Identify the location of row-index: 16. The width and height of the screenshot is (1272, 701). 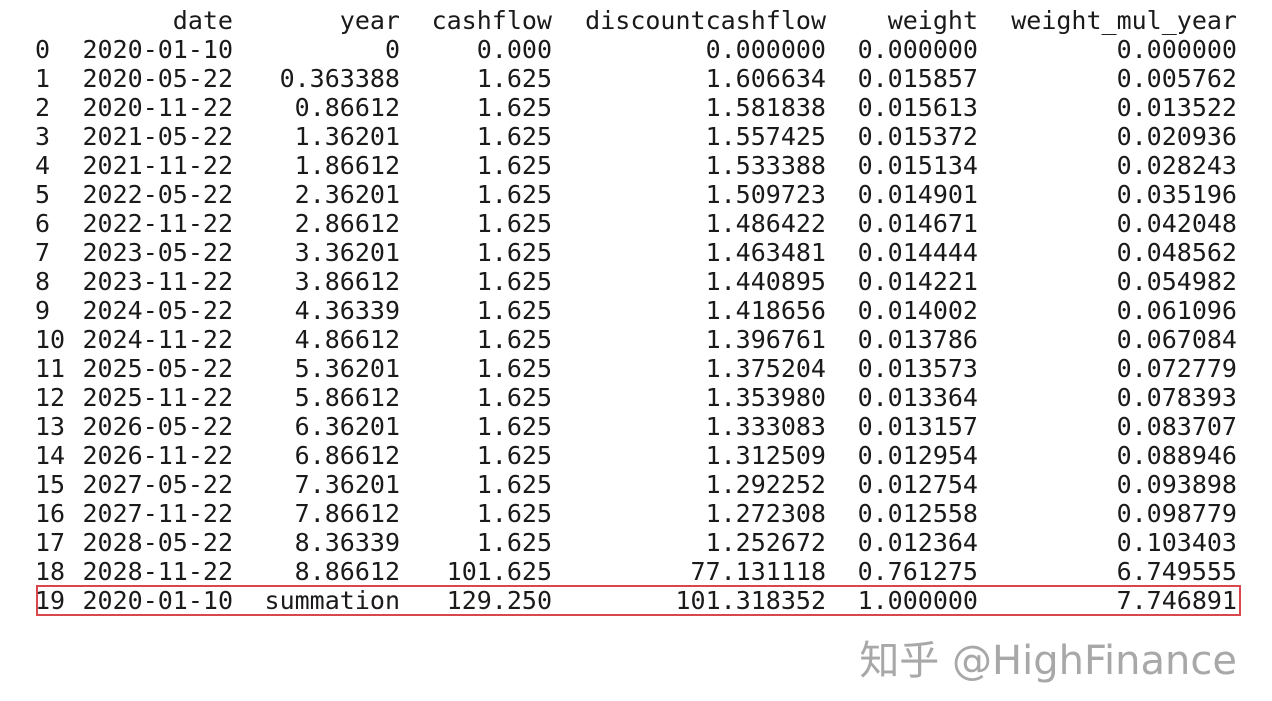
(50, 513).